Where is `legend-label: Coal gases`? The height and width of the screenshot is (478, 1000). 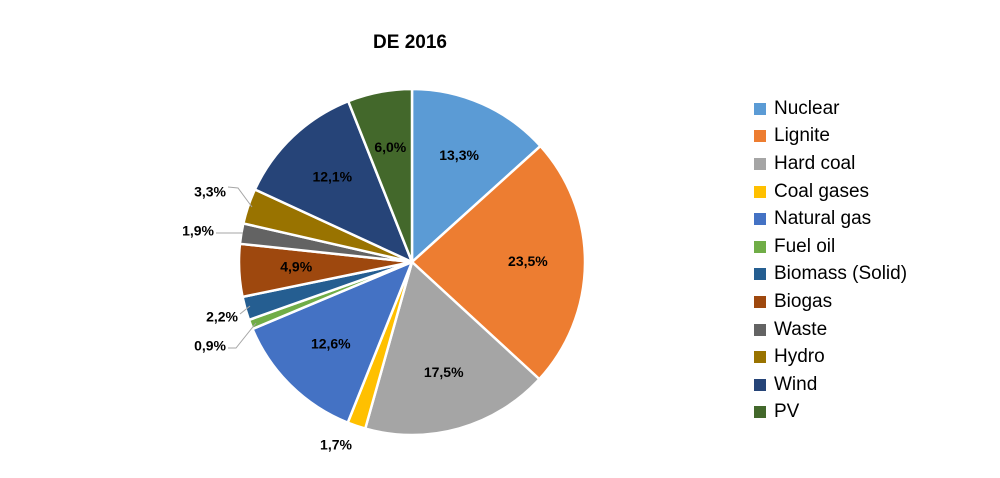 legend-label: Coal gases is located at coordinates (822, 191).